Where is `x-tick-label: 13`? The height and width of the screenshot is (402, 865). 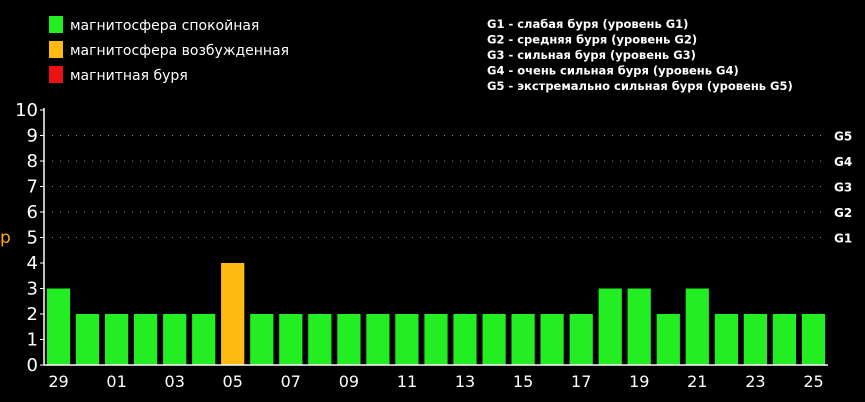 x-tick-label: 13 is located at coordinates (465, 381).